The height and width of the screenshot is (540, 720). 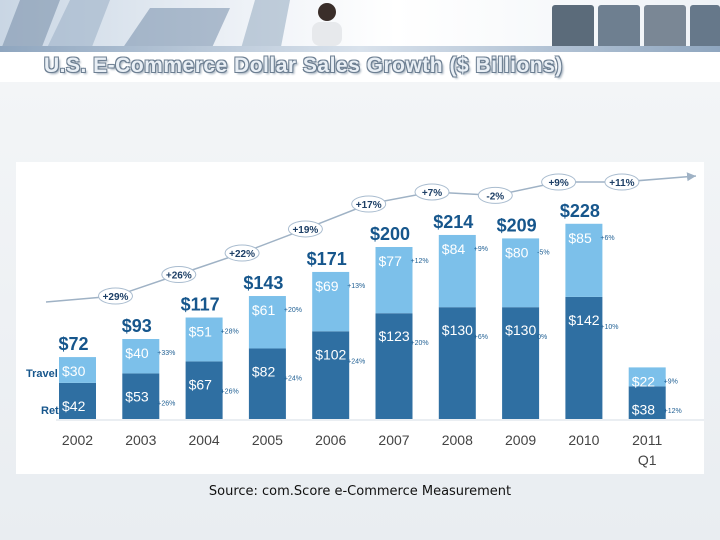 I want to click on bar-travel-2006, so click(x=331, y=301).